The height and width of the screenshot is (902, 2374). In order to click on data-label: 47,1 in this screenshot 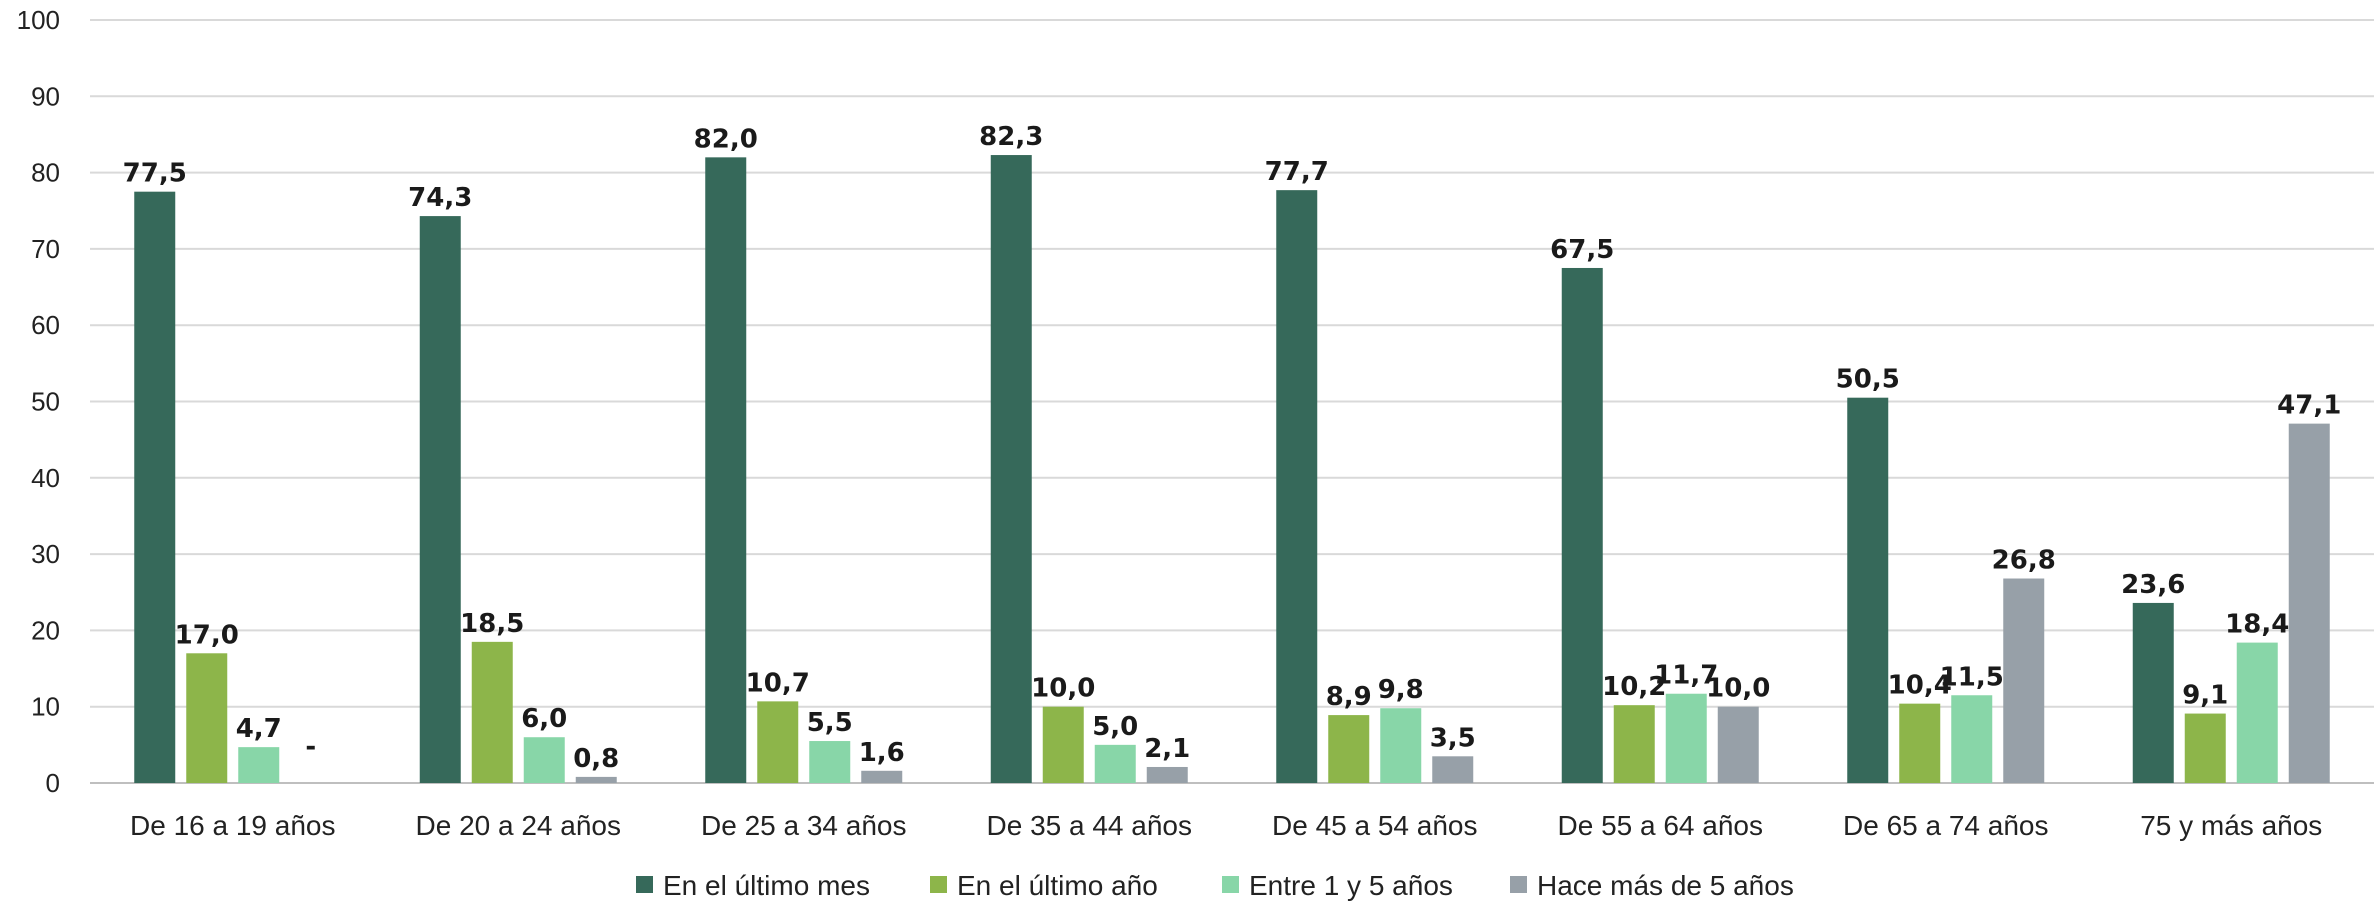, I will do `click(2309, 406)`.